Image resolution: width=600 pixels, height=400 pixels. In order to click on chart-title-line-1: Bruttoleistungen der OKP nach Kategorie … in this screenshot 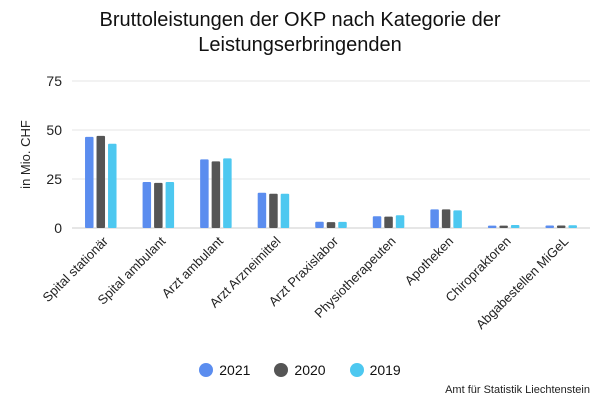, I will do `click(300, 20)`.